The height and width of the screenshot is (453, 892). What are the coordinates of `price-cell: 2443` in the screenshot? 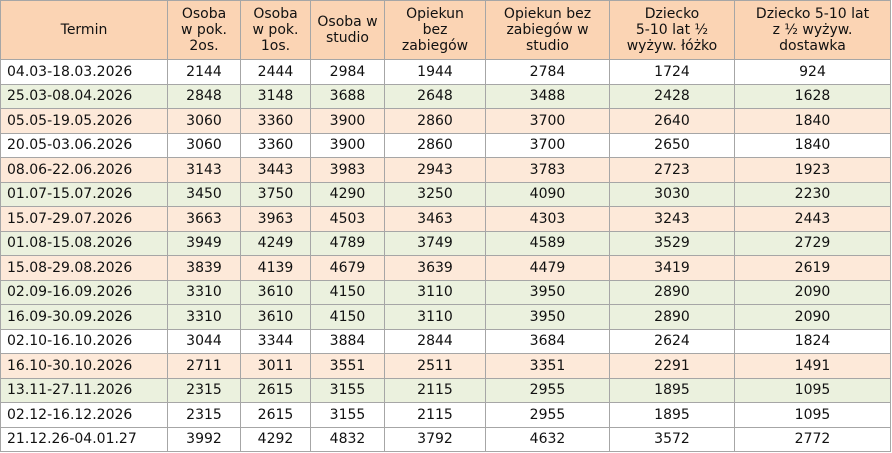 It's located at (812, 219).